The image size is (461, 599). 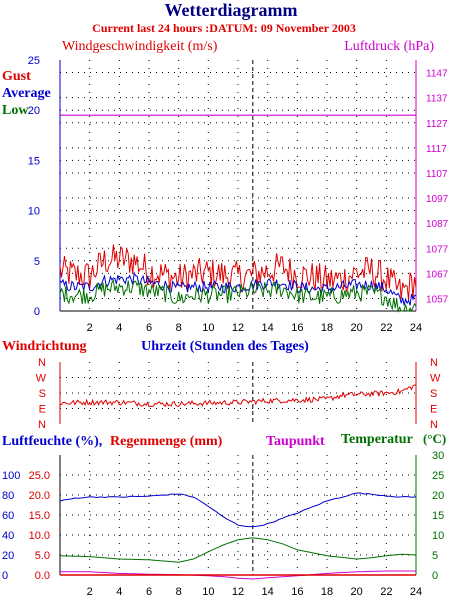 I want to click on y-right-tick-label: 1107, so click(x=437, y=174).